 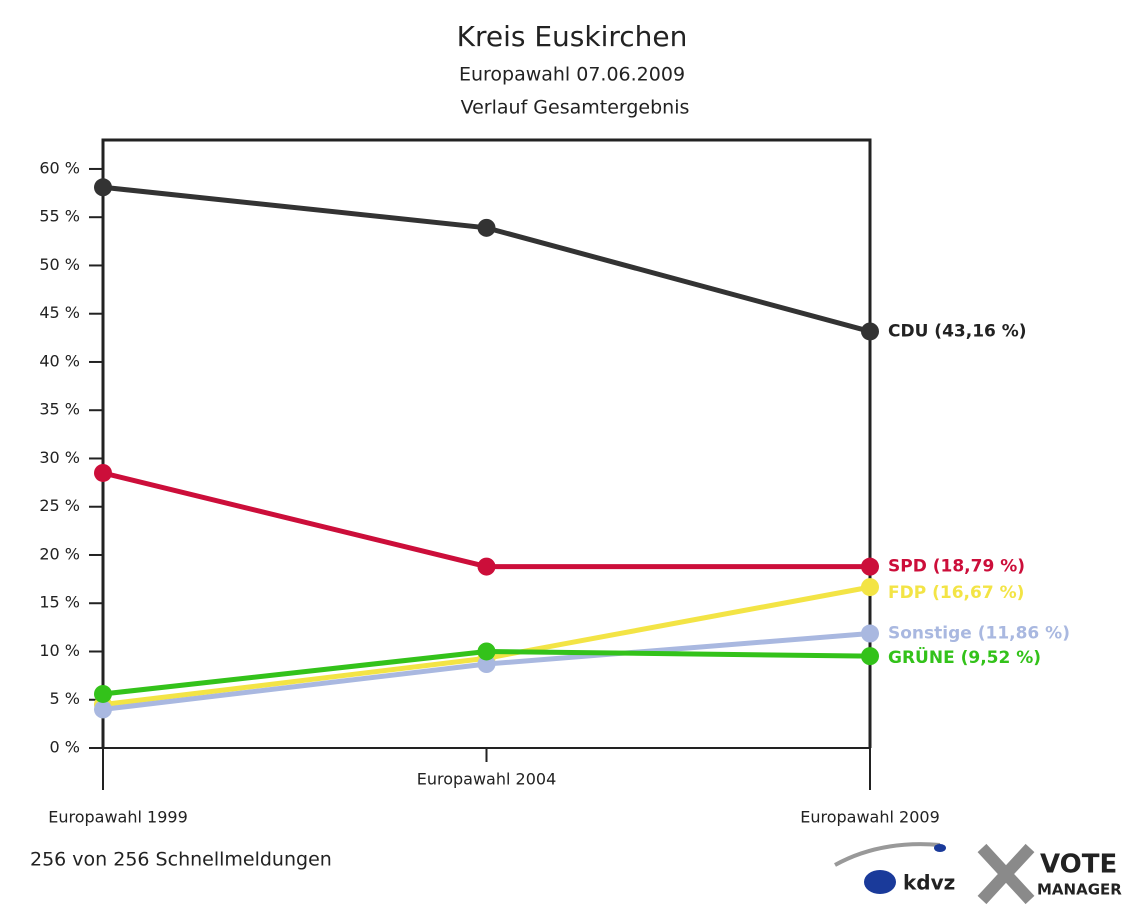 What do you see at coordinates (572, 36) in the screenshot?
I see `chart-title: Kreis Euskirchen` at bounding box center [572, 36].